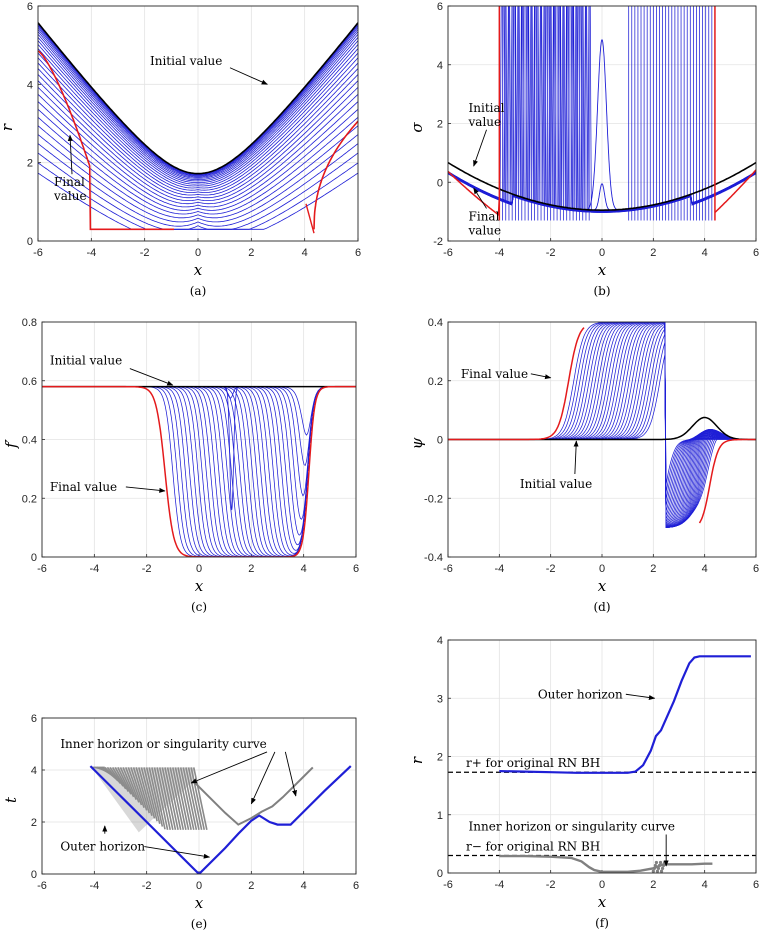 This screenshot has height=935, width=772. What do you see at coordinates (602, 197) in the screenshot?
I see `sigma-central-bump` at bounding box center [602, 197].